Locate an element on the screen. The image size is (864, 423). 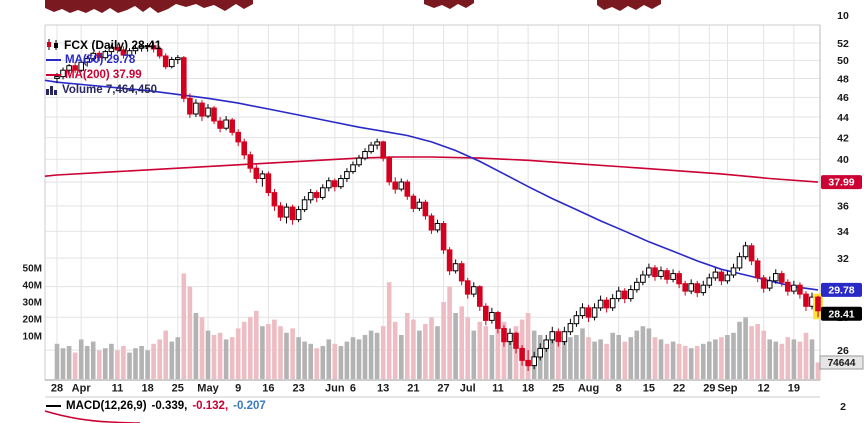
date-axis-label: 27 is located at coordinates (443, 389).